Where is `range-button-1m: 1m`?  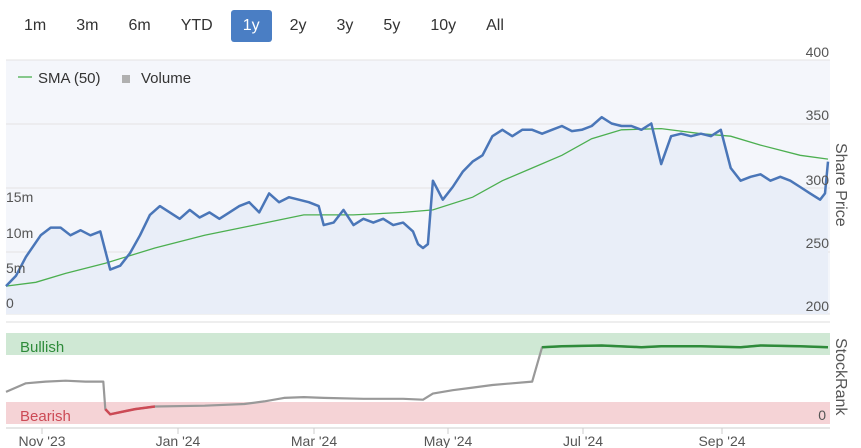
range-button-1m: 1m is located at coordinates (35, 26).